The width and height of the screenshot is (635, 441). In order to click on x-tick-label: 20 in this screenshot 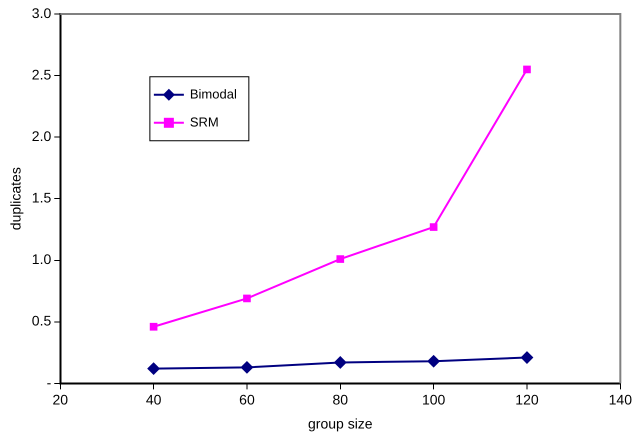, I will do `click(60, 400)`.